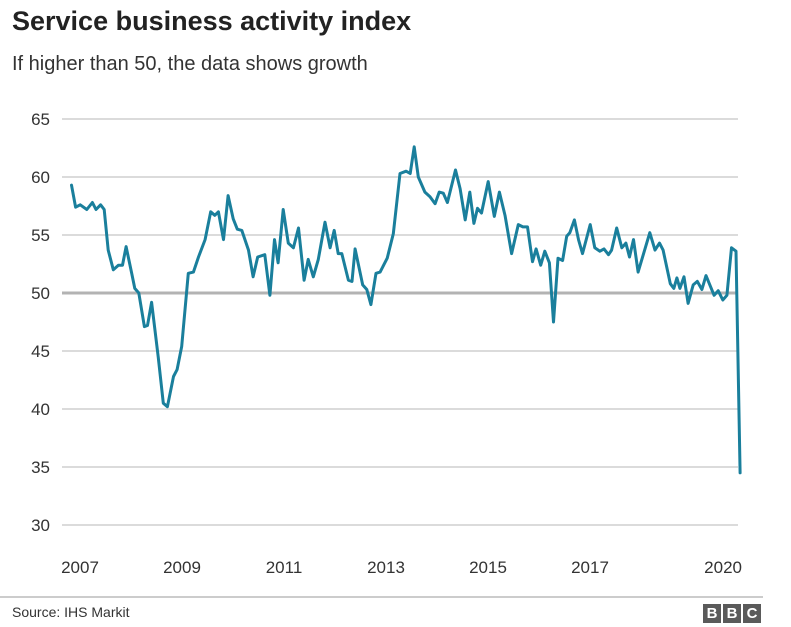  I want to click on x-axis: 2007 2009 2011 2013 2015 2017 2020, so click(401, 567).